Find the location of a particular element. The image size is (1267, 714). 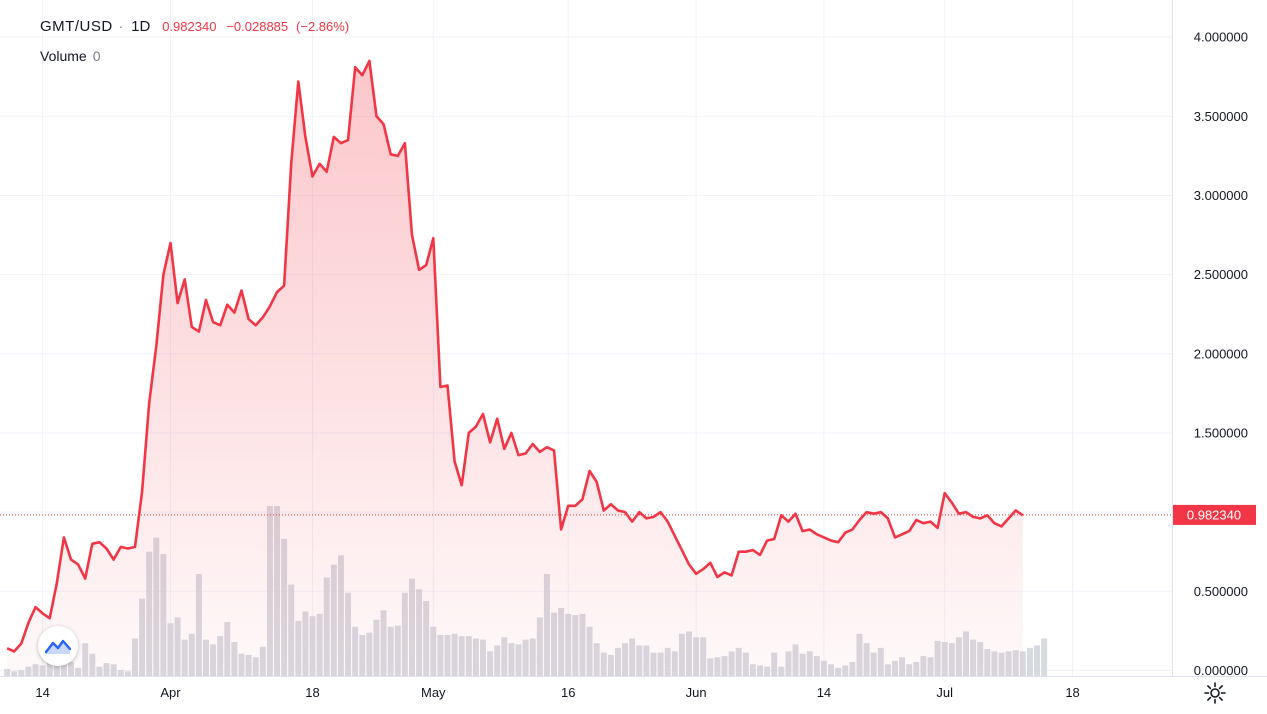

volume-legend: Volume 0 is located at coordinates (70, 56).